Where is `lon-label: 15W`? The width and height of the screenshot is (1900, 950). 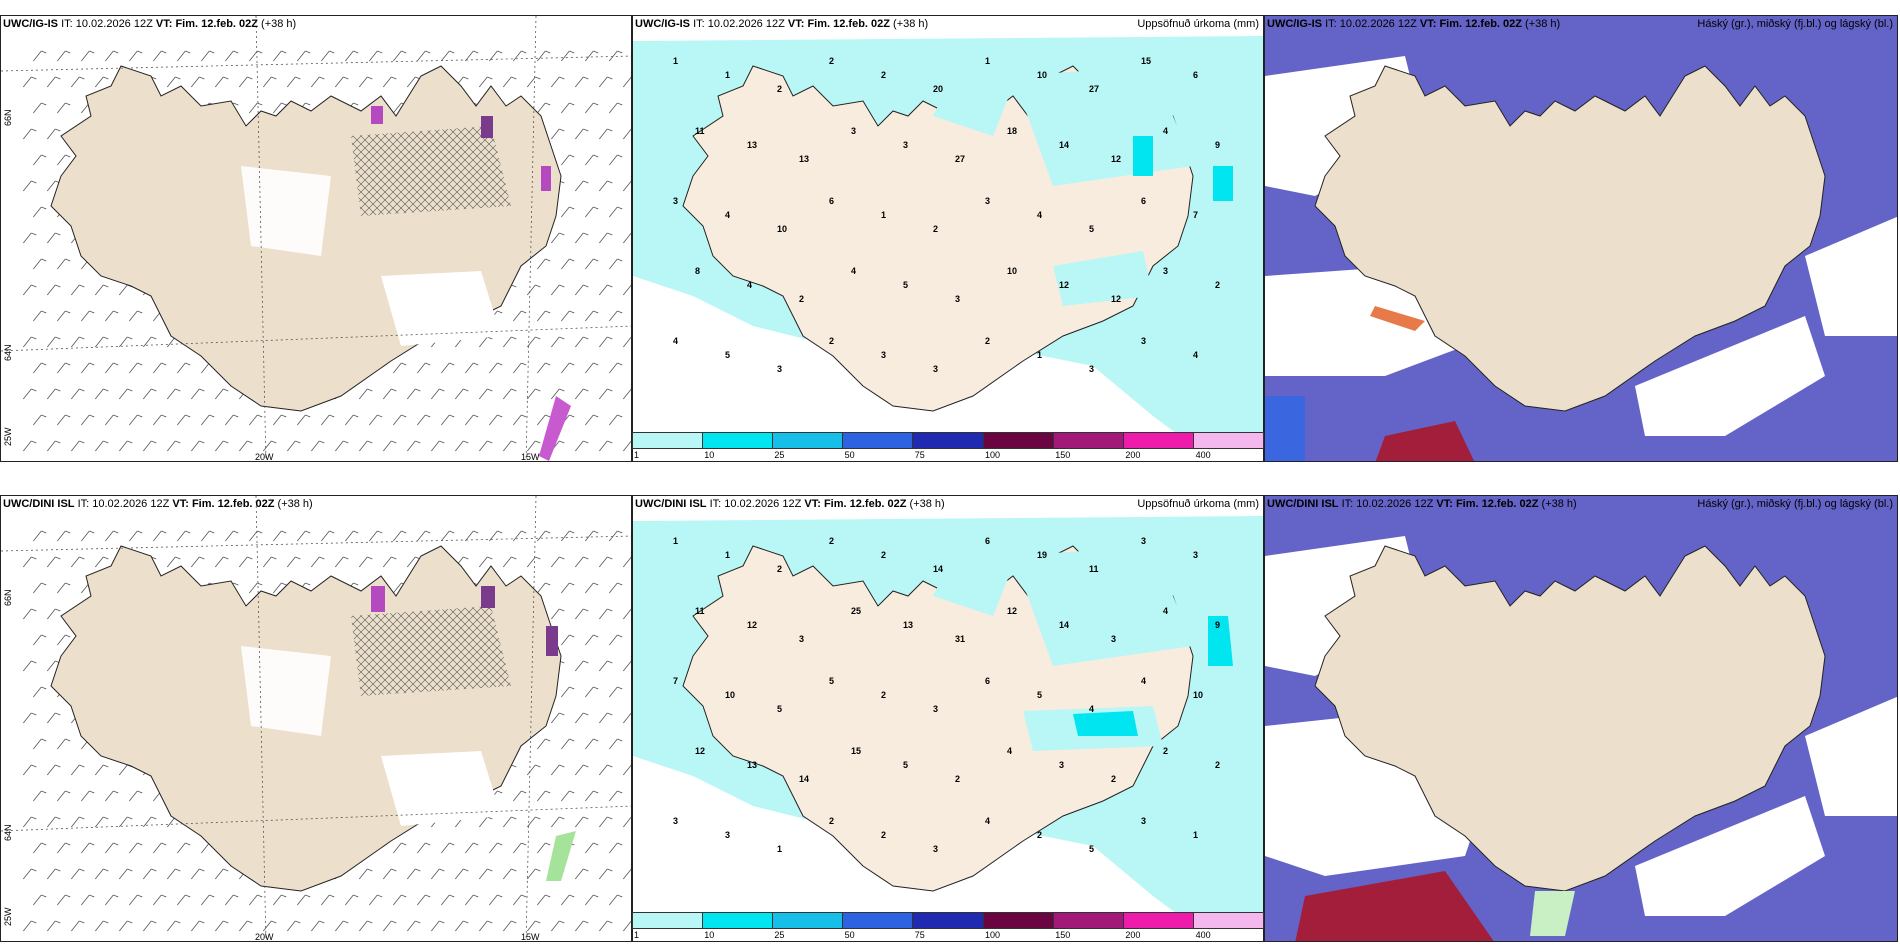
lon-label: 15W is located at coordinates (530, 457).